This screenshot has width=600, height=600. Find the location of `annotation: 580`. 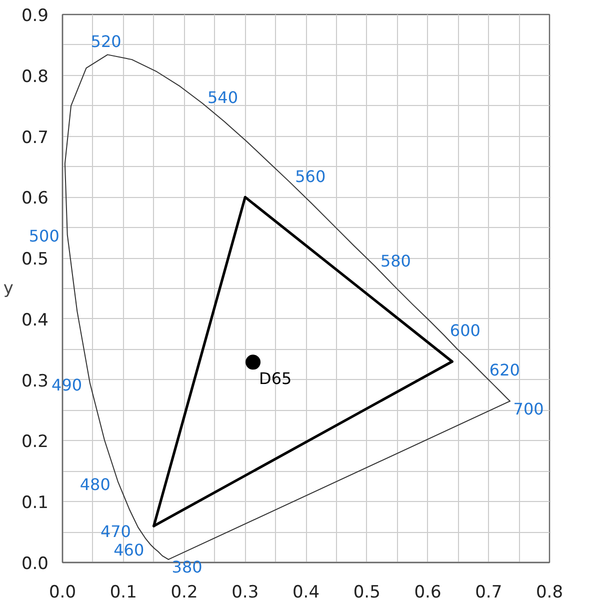

annotation: 580 is located at coordinates (395, 260).